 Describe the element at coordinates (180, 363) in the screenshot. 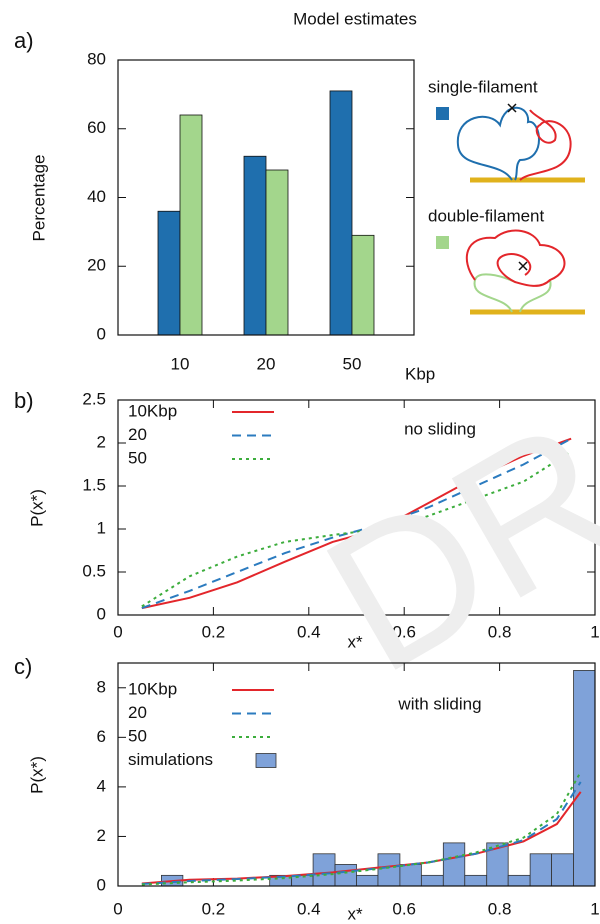

I see `x-tick-label: 10` at that location.